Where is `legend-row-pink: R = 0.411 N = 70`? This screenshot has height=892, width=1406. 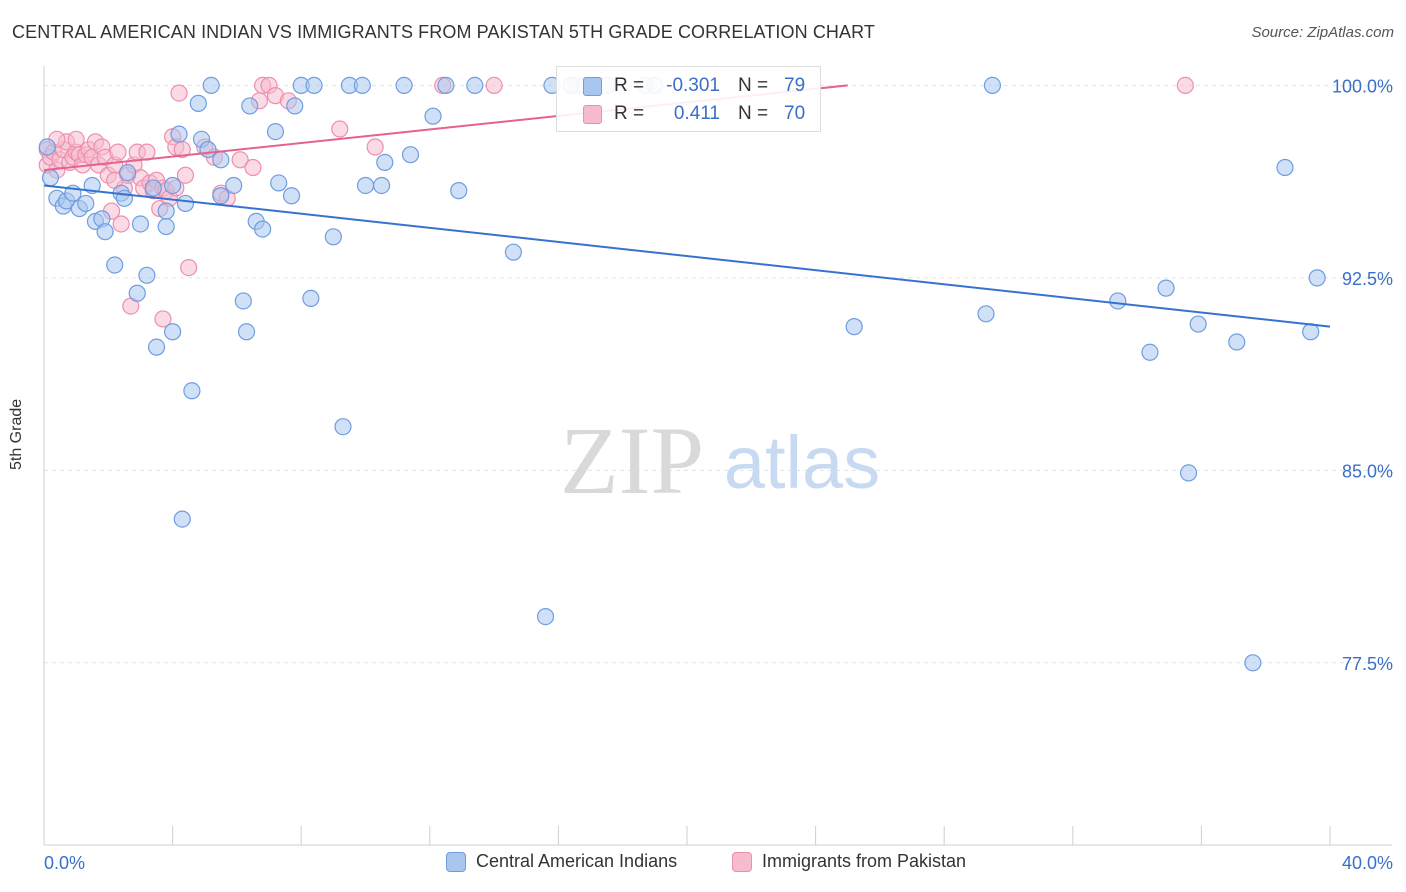
legend-row-pink: R = 0.411 N = 70 is located at coordinates (694, 114).